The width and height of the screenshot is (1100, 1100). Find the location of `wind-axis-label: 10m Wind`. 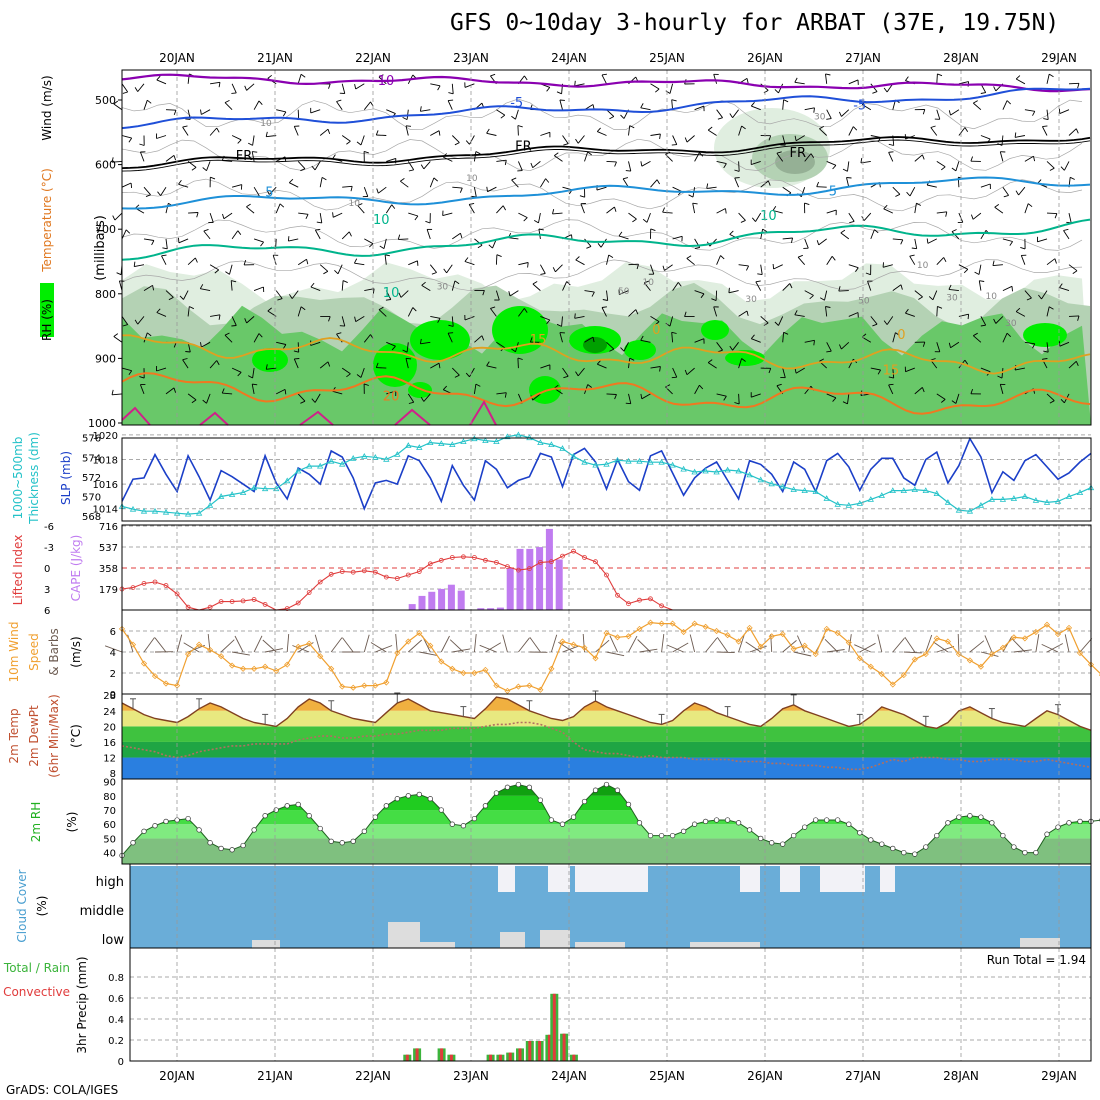

wind-axis-label: 10m Wind is located at coordinates (14, 652).